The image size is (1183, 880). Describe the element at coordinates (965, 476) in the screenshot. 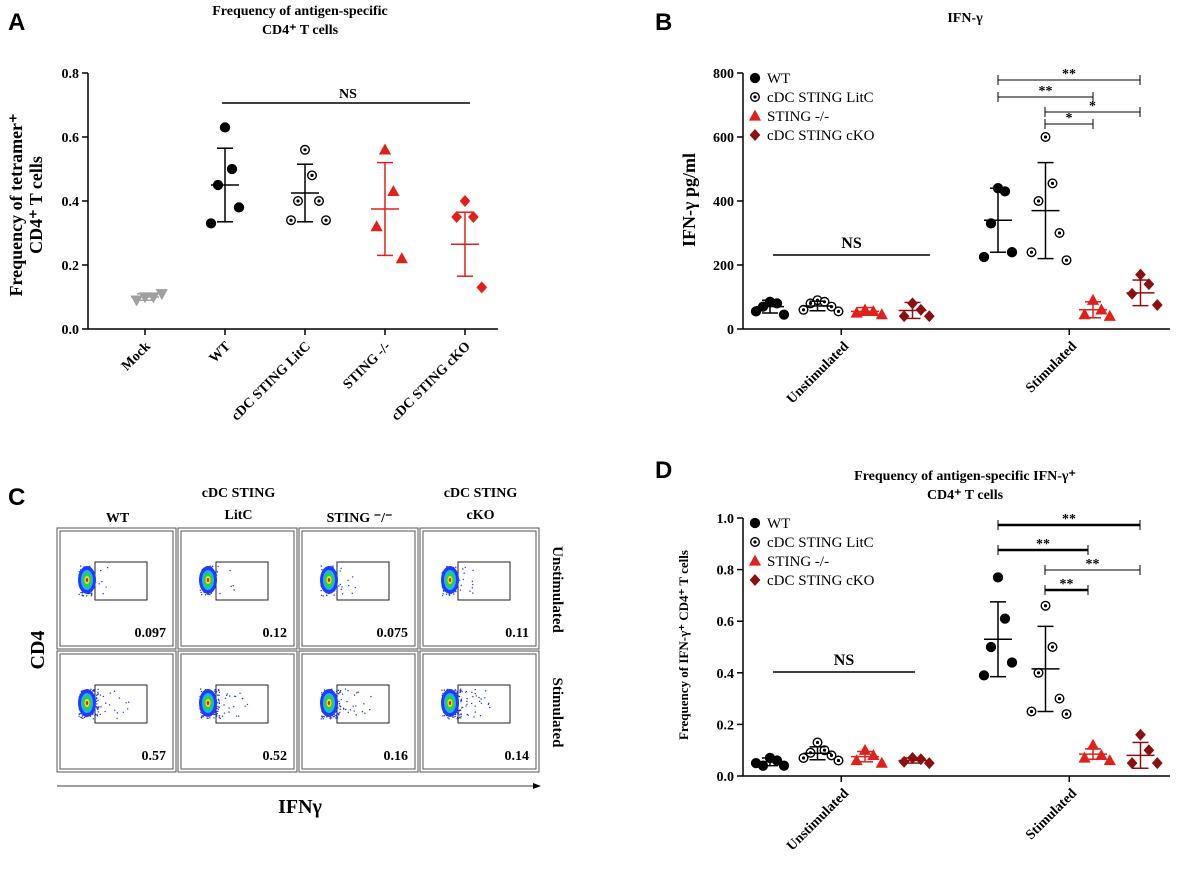

I see `chart-title: Frequency of antigen-specific IFN-γ⁺` at that location.